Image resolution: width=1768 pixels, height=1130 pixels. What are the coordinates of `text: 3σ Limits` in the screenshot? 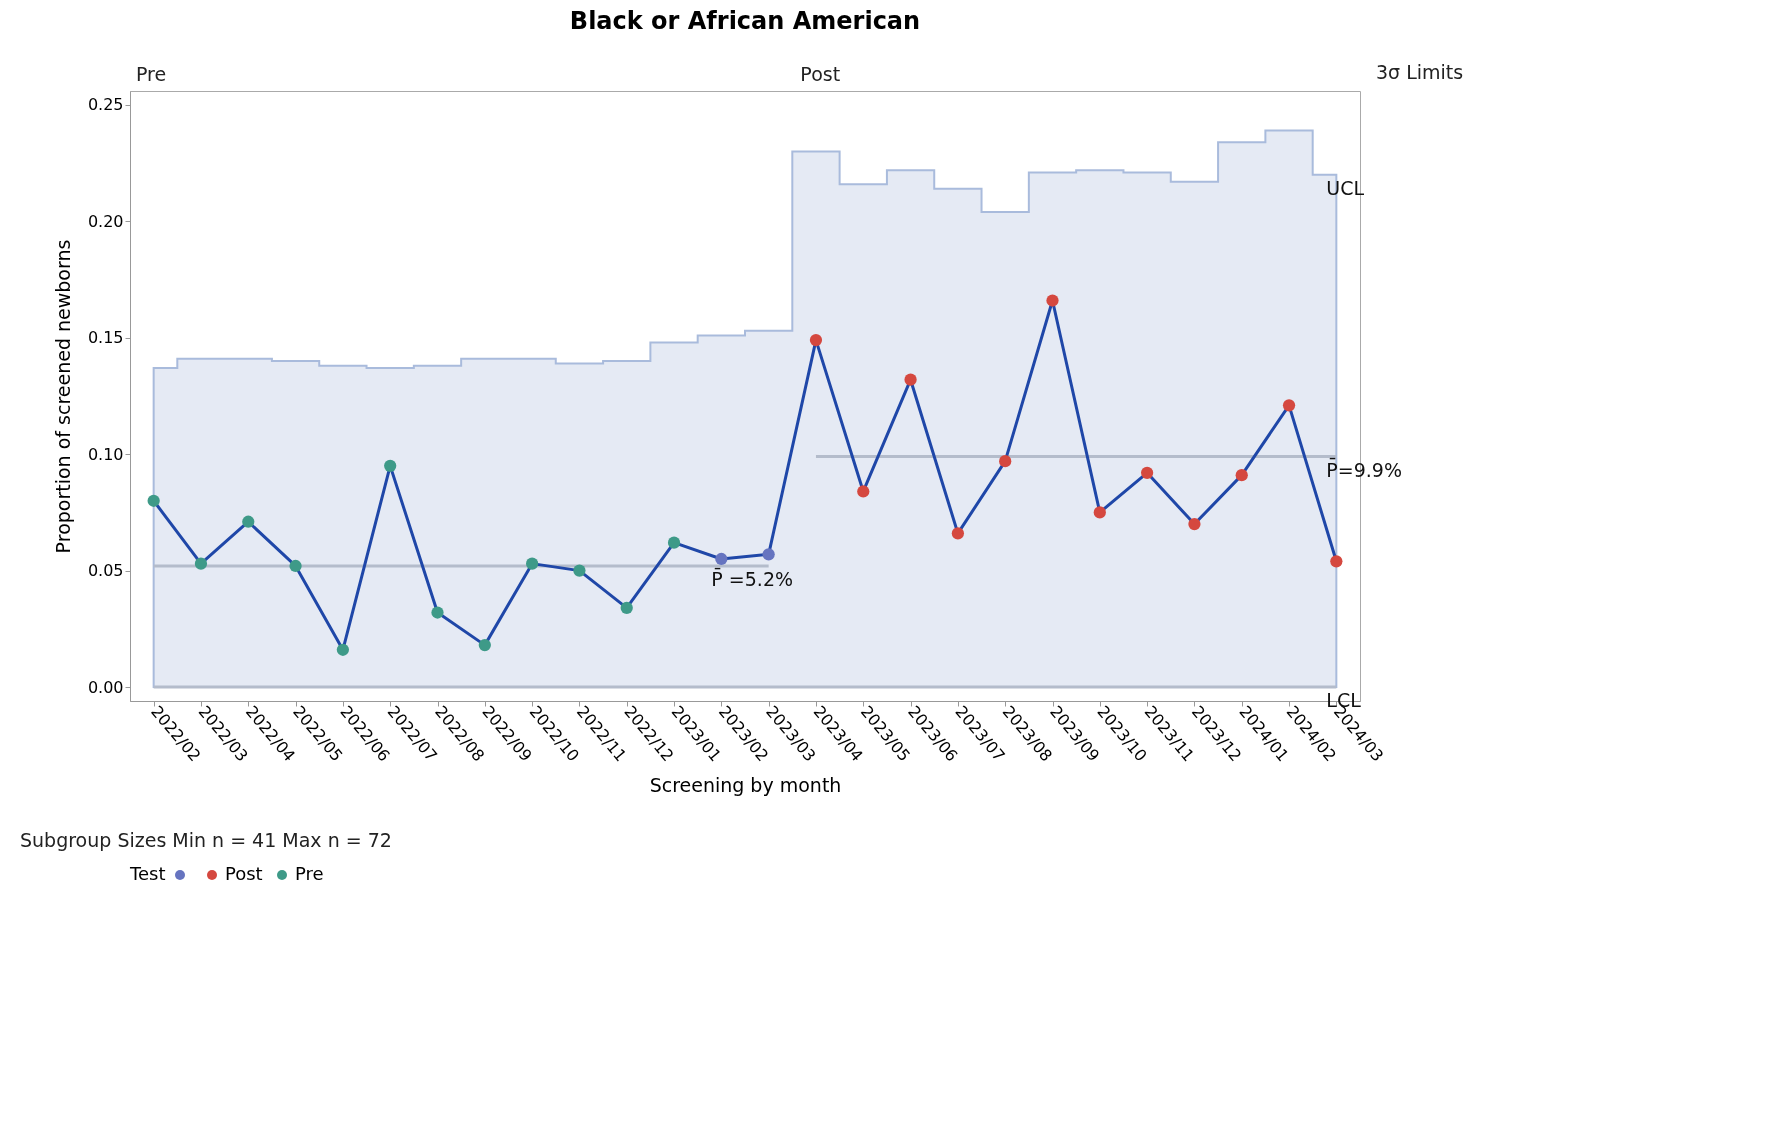 It's located at (1420, 72).